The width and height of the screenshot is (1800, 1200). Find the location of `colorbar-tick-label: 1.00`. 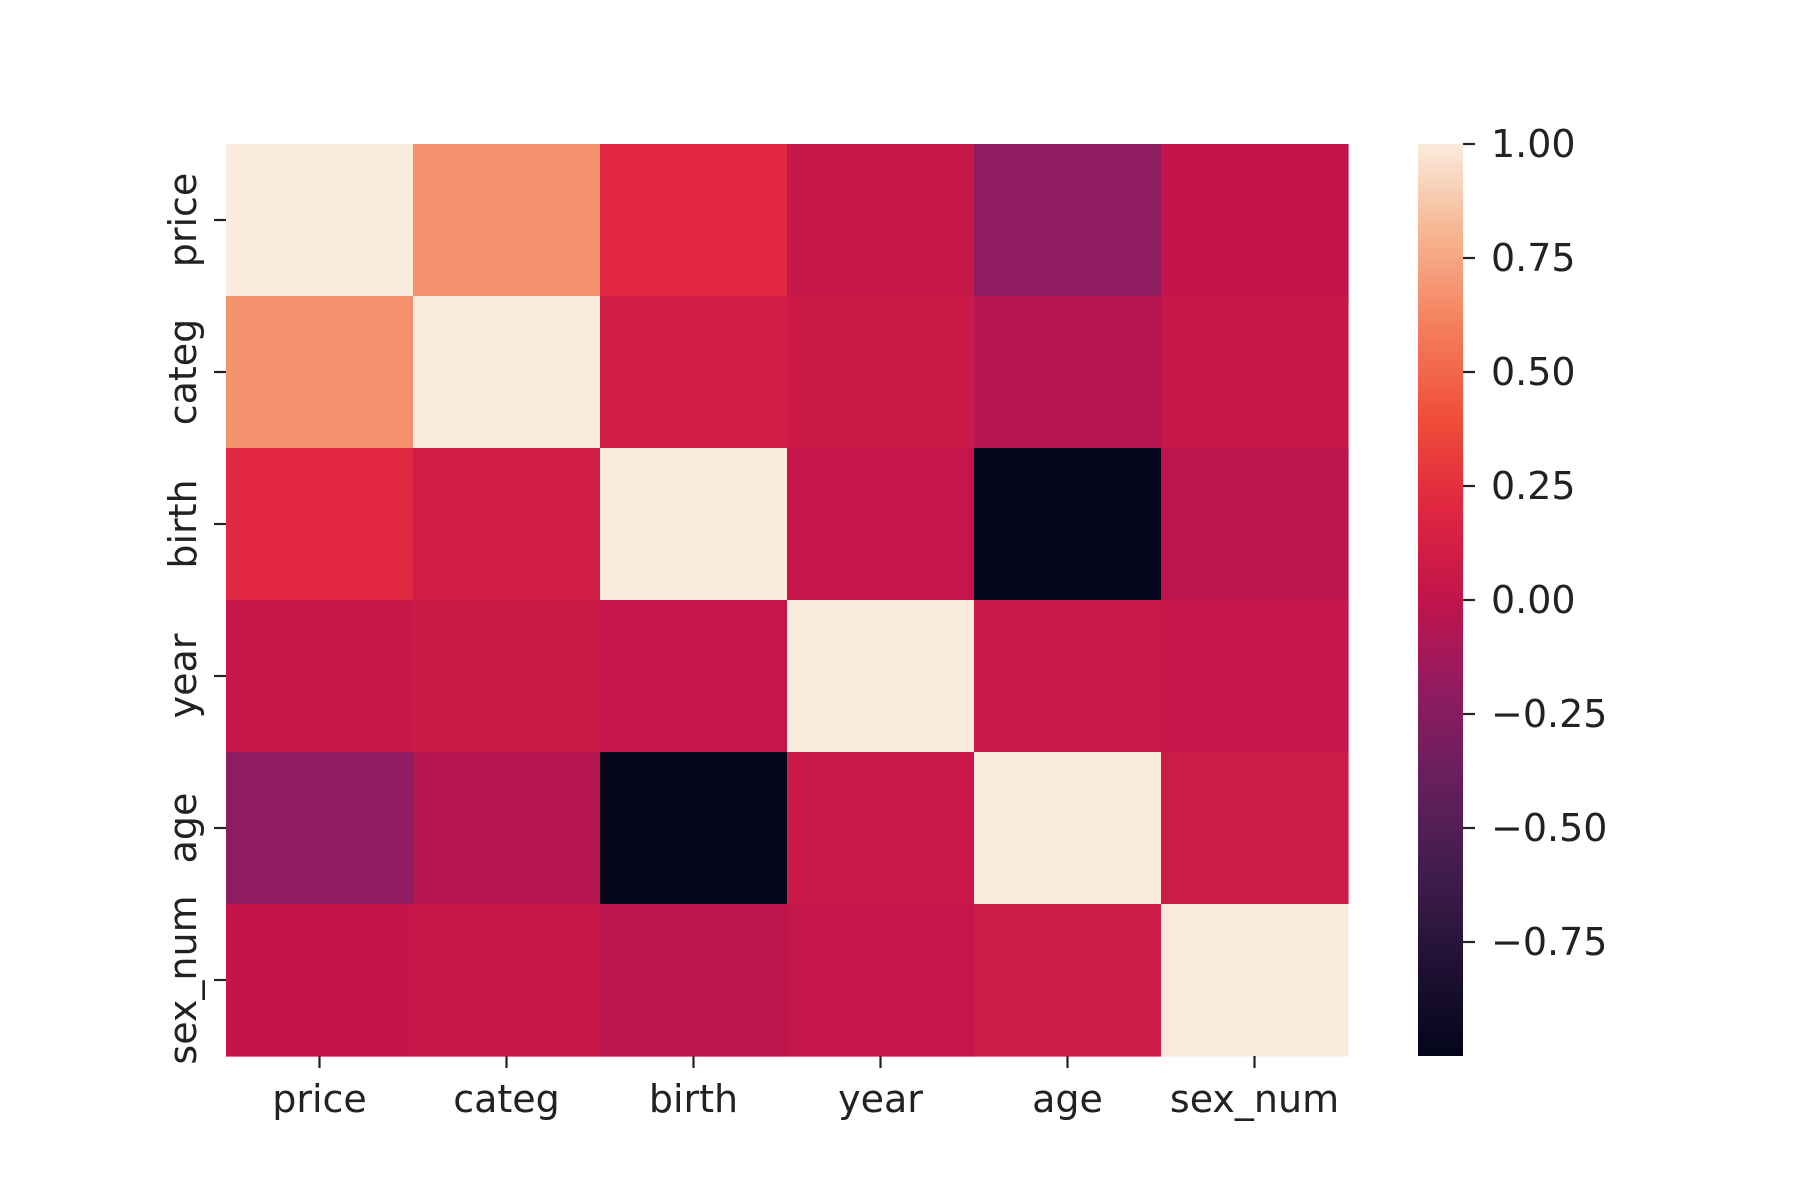

colorbar-tick-label: 1.00 is located at coordinates (1533, 144).